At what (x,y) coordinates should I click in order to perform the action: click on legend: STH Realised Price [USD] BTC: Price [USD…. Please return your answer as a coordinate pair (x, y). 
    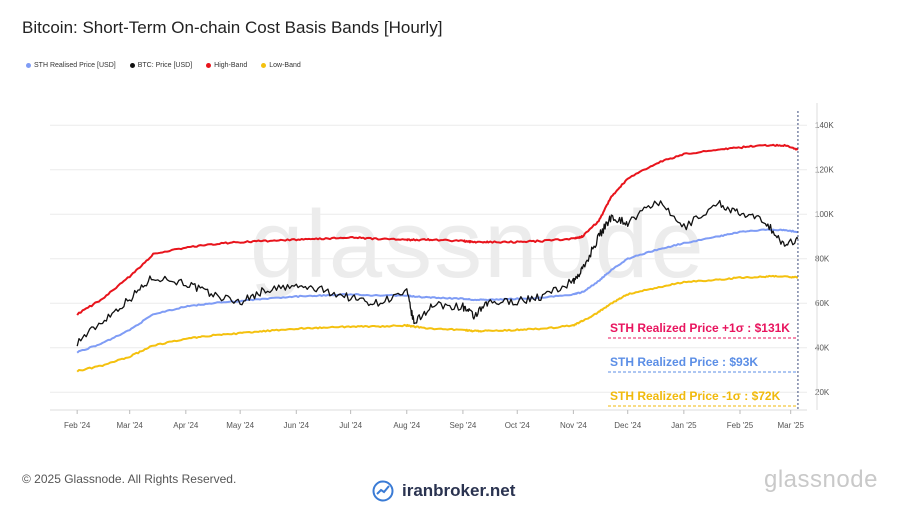
    Looking at the image, I should click on (163, 65).